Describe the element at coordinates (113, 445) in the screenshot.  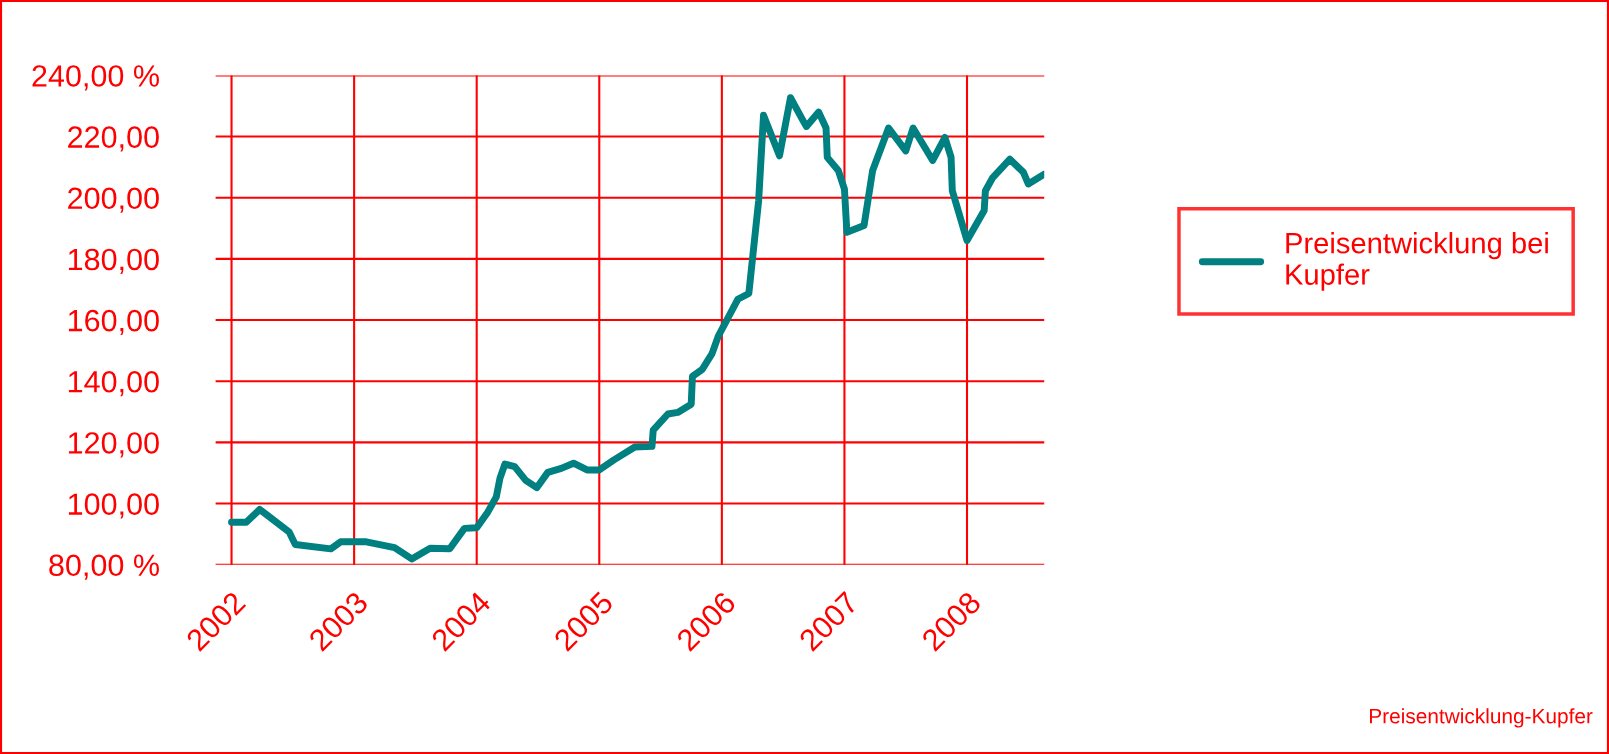
I see `y-tick-label: 120,00` at that location.